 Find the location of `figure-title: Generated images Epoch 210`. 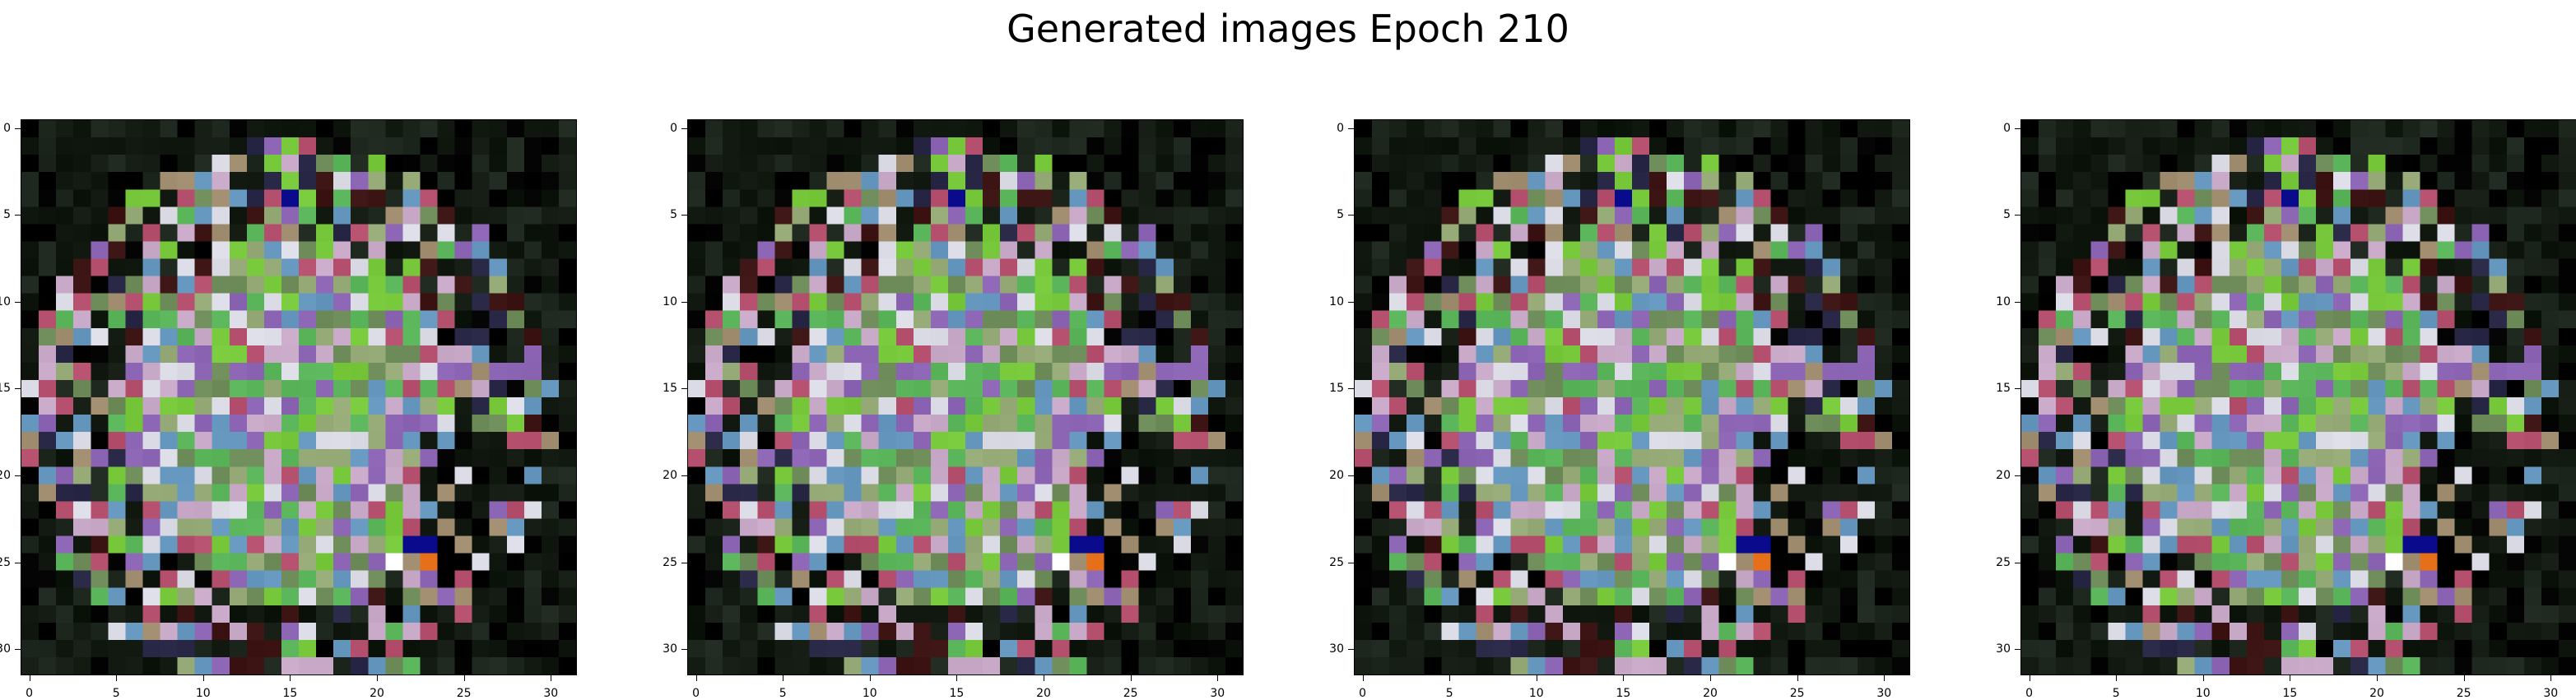

figure-title: Generated images Epoch 210 is located at coordinates (1288, 29).